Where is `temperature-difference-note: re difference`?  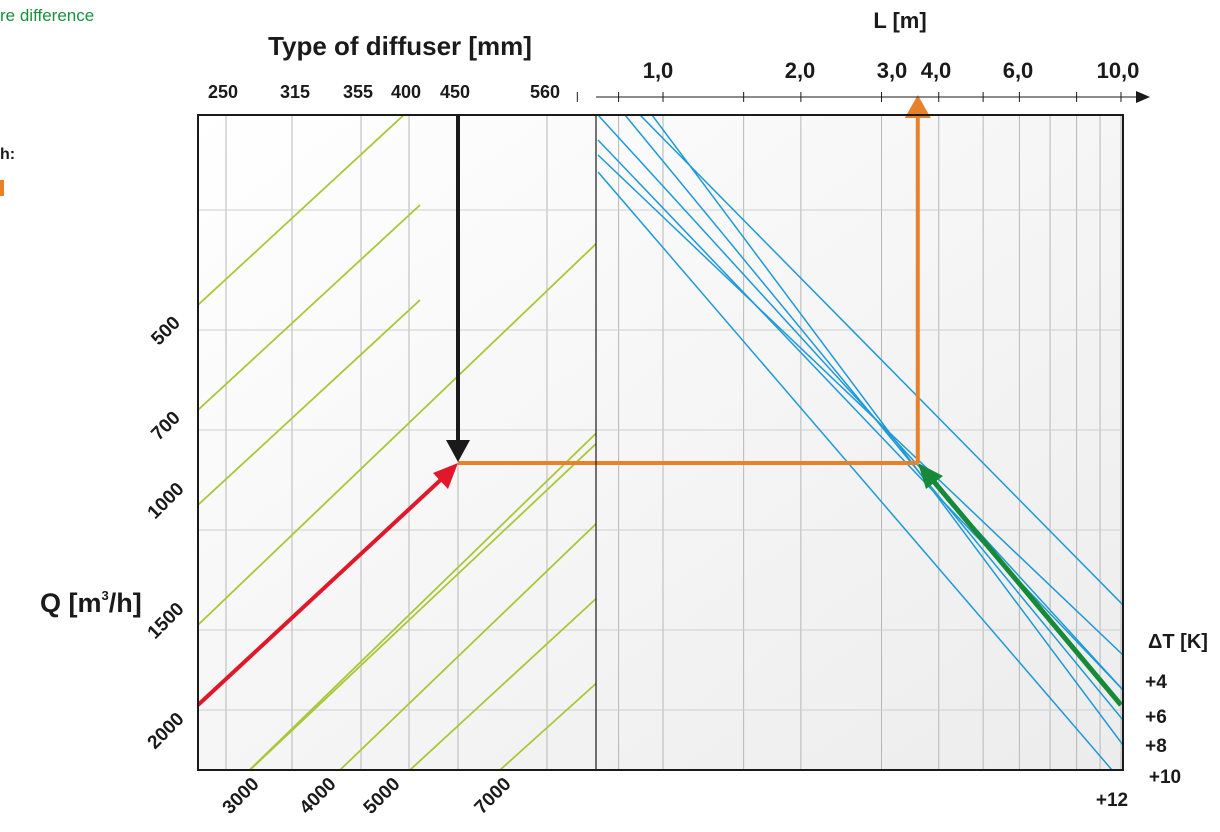 temperature-difference-note: re difference is located at coordinates (47, 15).